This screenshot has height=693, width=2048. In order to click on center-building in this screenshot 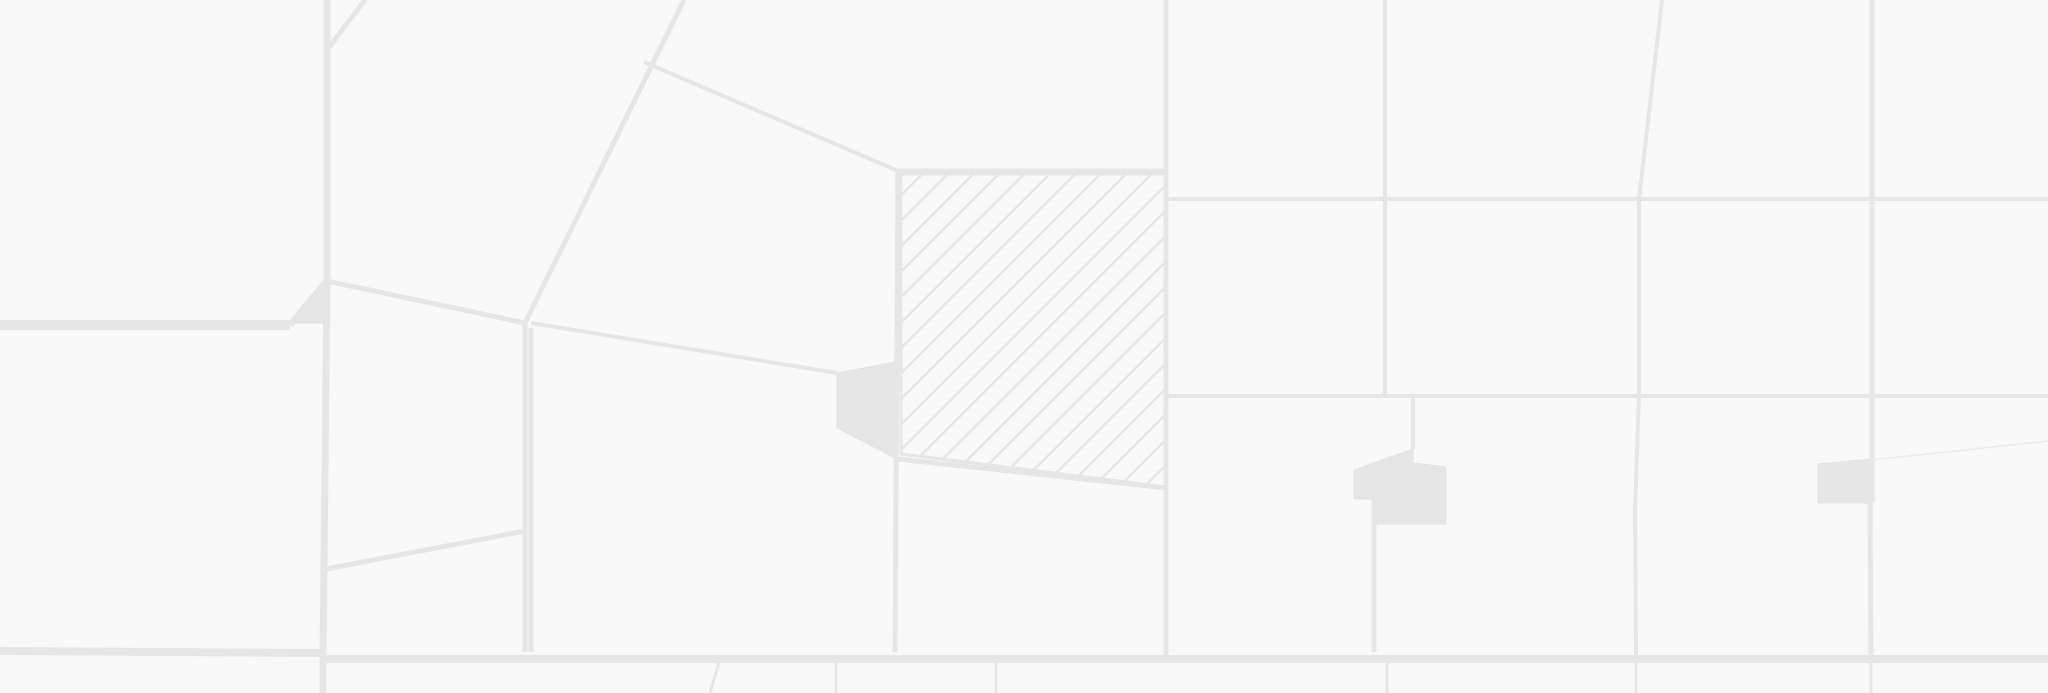, I will do `click(1400, 486)`.